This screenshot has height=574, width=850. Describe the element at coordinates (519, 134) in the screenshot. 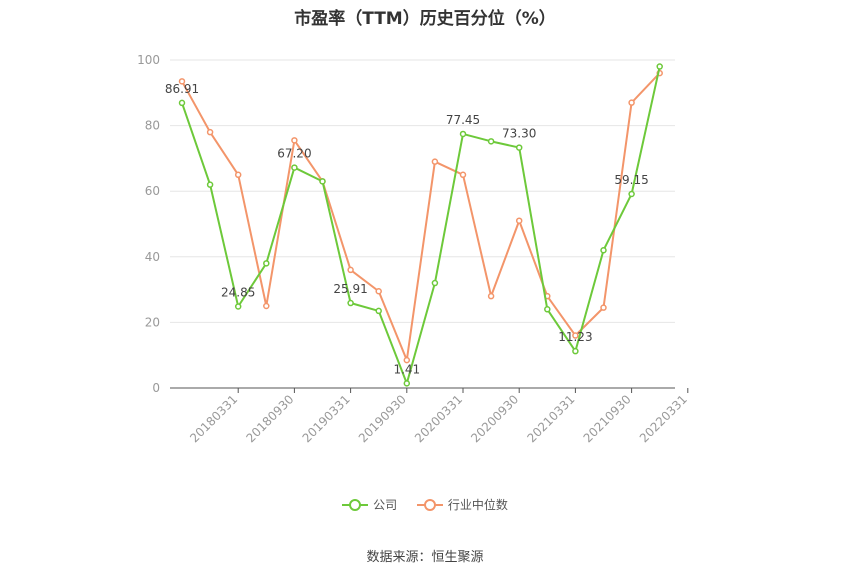

I see `data-label-12: 73.30` at that location.